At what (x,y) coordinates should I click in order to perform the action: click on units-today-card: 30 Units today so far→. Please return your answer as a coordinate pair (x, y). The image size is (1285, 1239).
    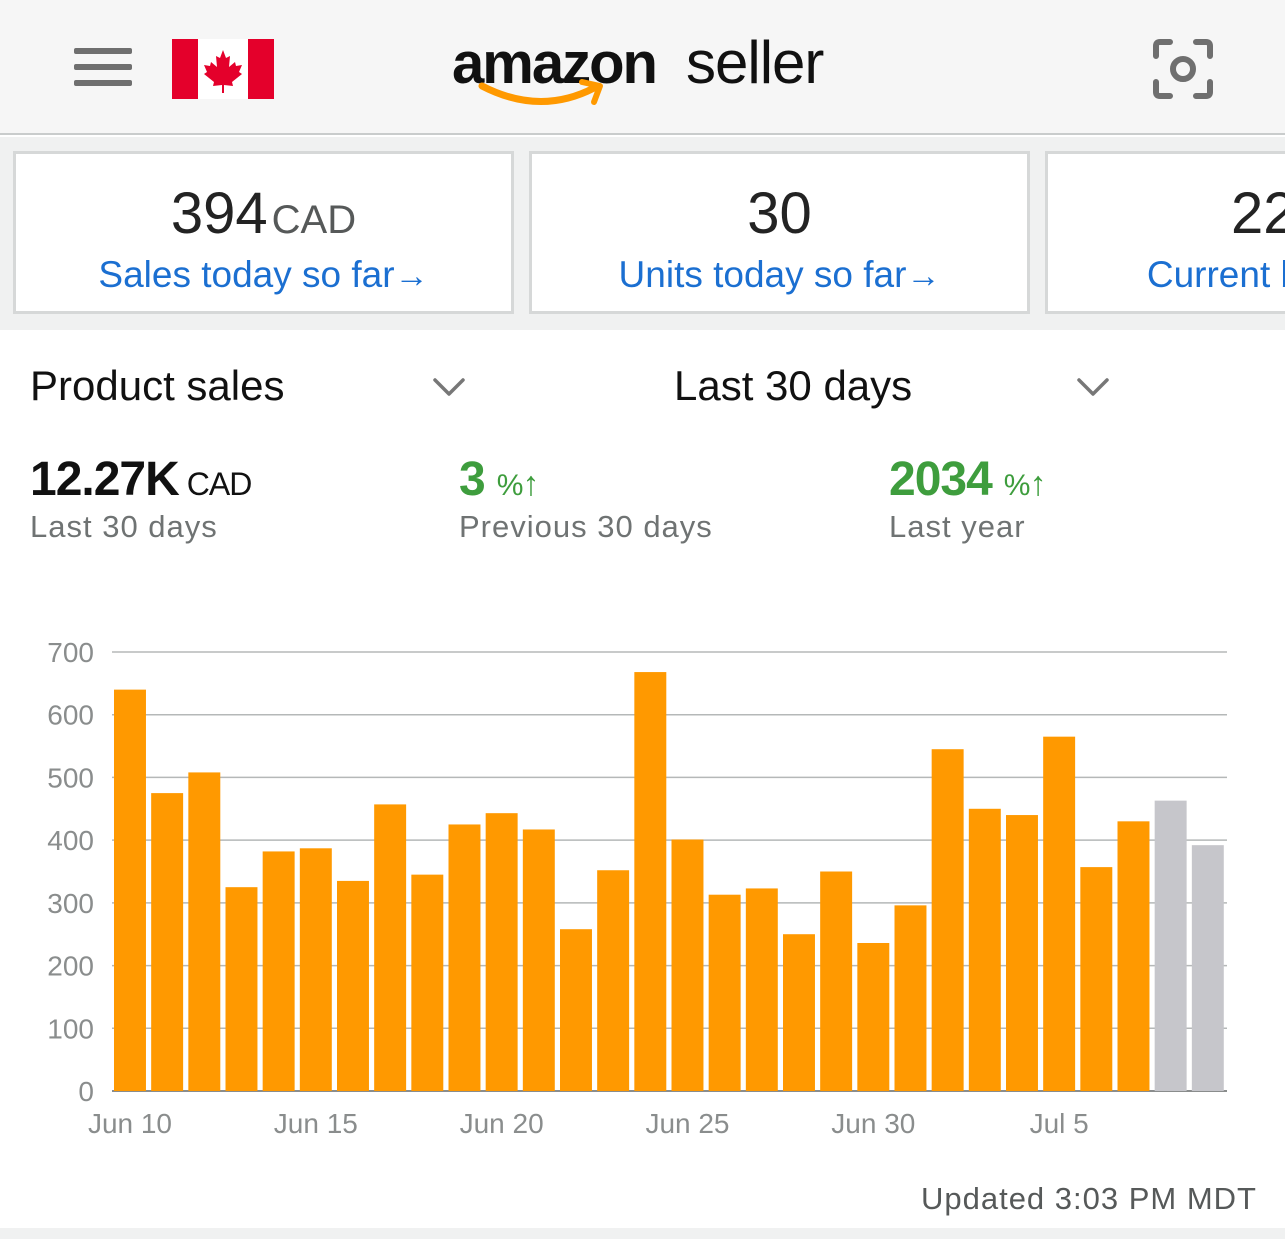
    Looking at the image, I should click on (779, 232).